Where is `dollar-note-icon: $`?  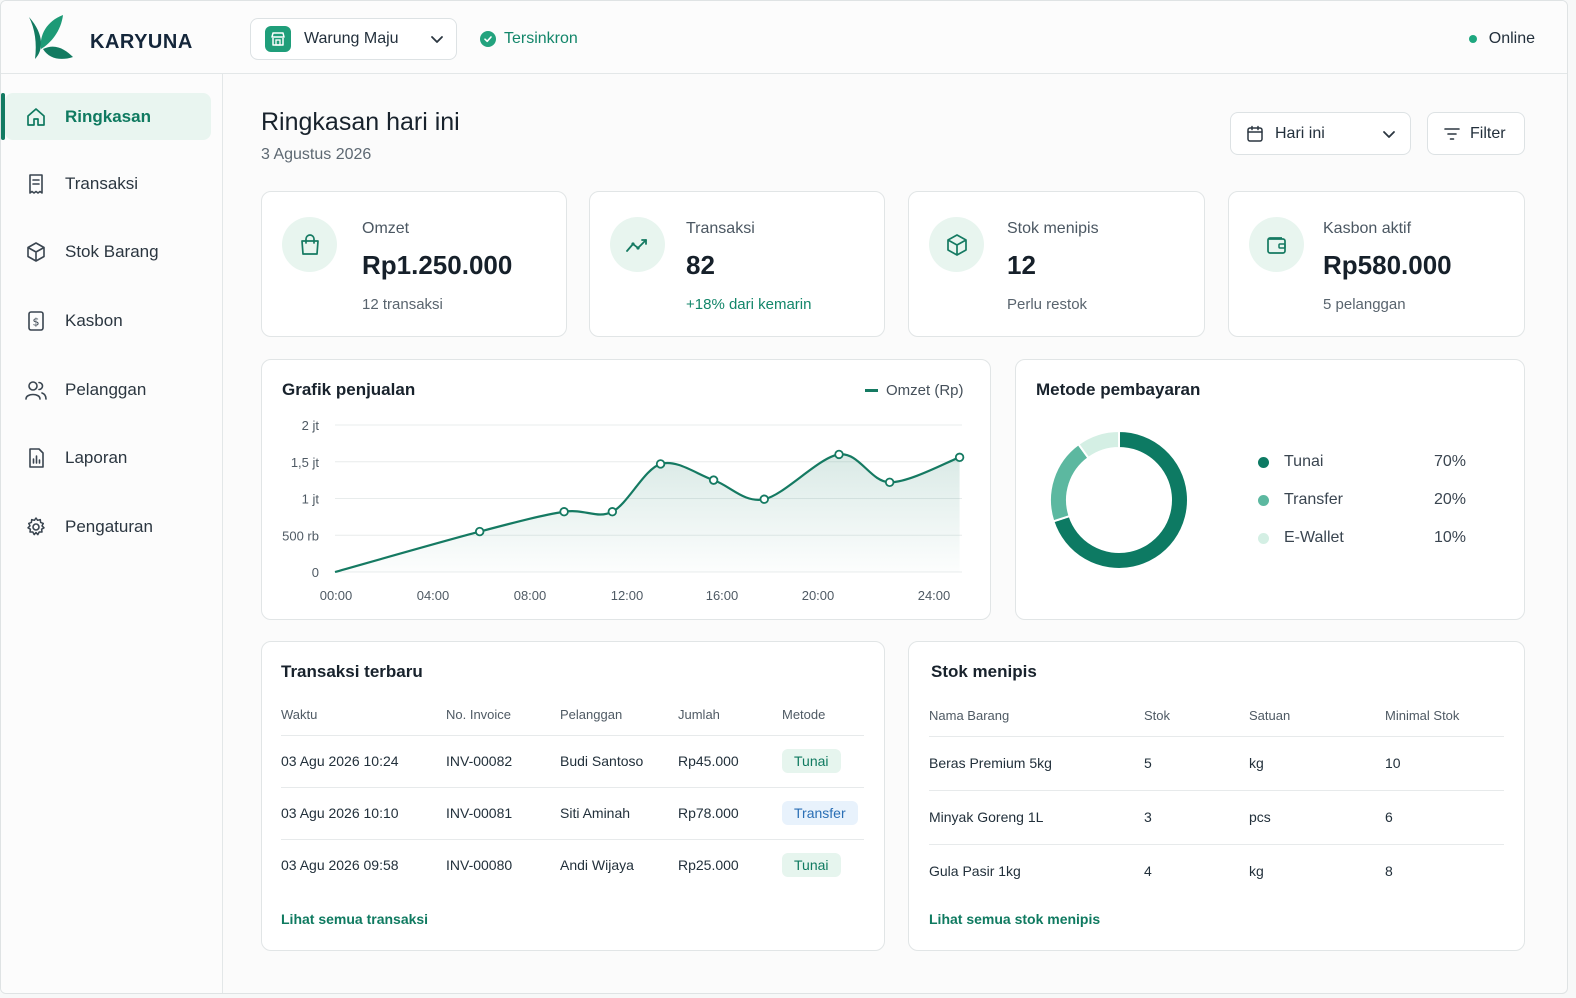
dollar-note-icon: $ is located at coordinates (36, 321).